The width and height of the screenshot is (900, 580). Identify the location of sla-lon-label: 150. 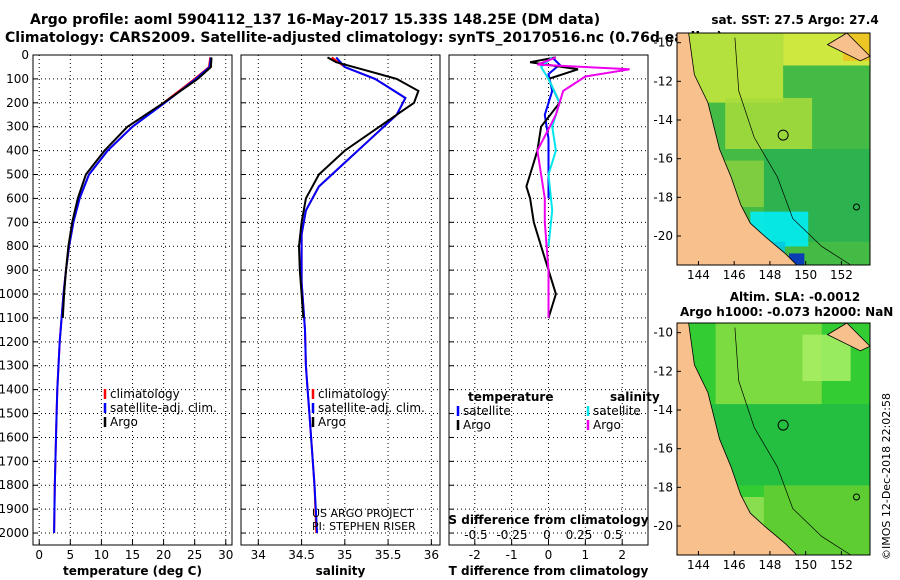
(805, 565).